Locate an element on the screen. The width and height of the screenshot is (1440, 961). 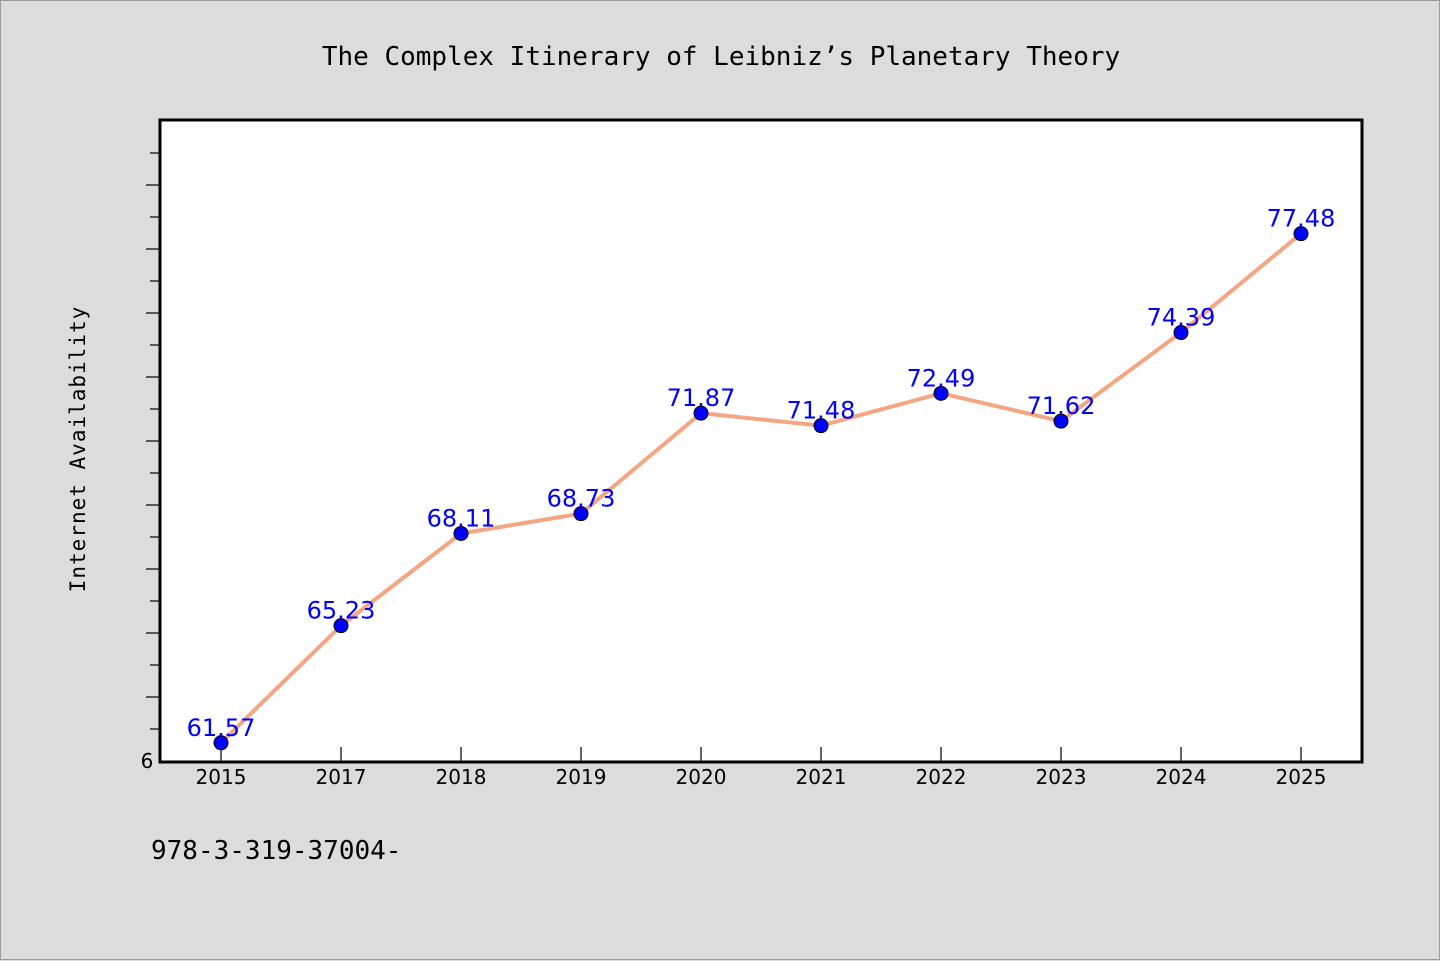
x-tick-label: 2025 is located at coordinates (1301, 777).